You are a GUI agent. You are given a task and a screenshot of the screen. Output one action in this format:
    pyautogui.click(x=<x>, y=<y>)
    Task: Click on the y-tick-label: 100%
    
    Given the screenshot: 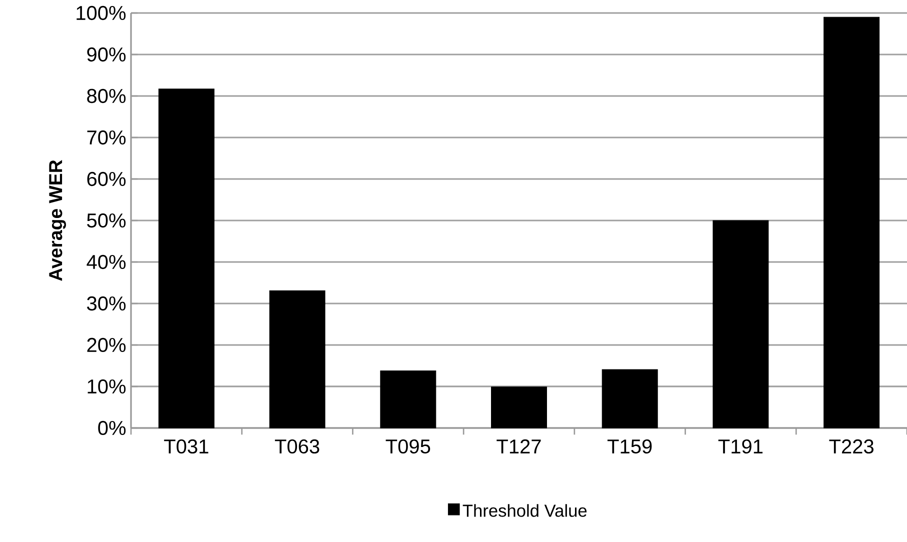 What is the action you would take?
    pyautogui.click(x=101, y=13)
    